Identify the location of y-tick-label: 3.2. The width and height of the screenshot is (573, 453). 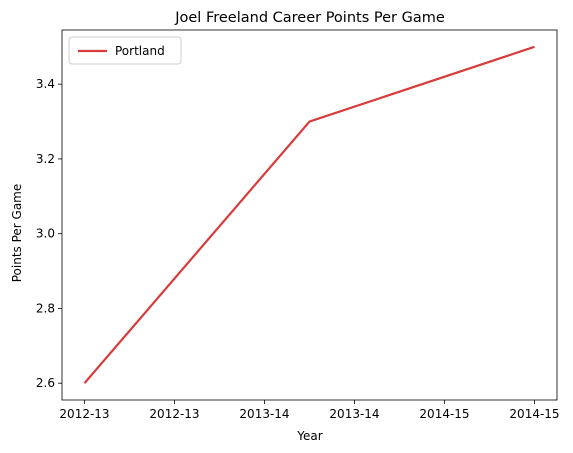
(45, 159).